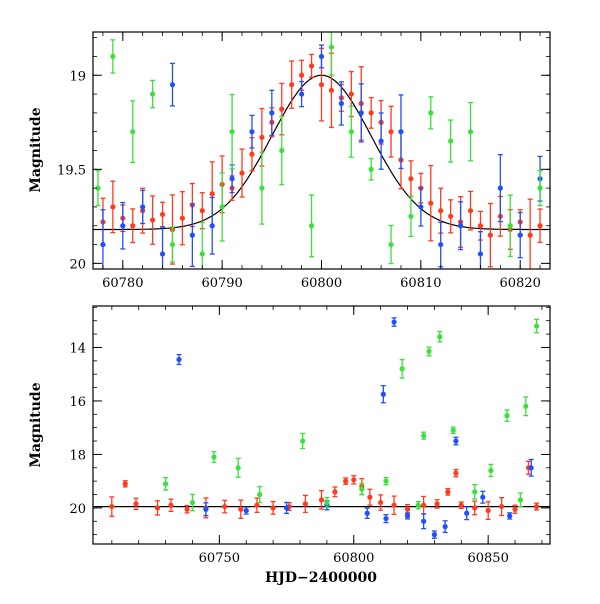  Describe the element at coordinates (36, 424) in the screenshot. I see `bottom-ylabel: Magnitude` at that location.